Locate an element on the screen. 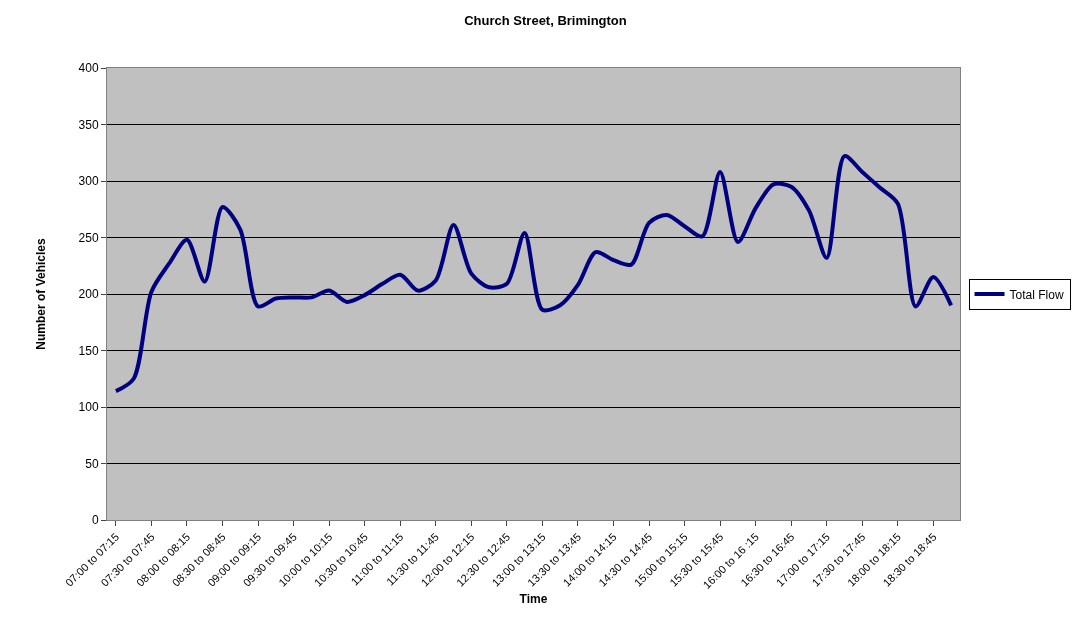 This screenshot has height=643, width=1091. y-tick-label: 250 is located at coordinates (88, 237).